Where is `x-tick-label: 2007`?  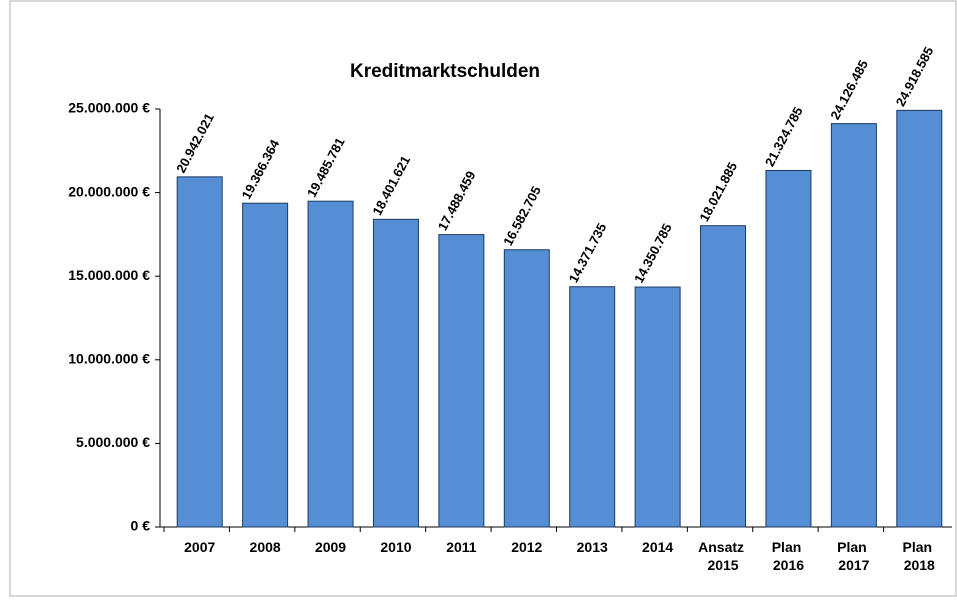
x-tick-label: 2007 is located at coordinates (199, 547).